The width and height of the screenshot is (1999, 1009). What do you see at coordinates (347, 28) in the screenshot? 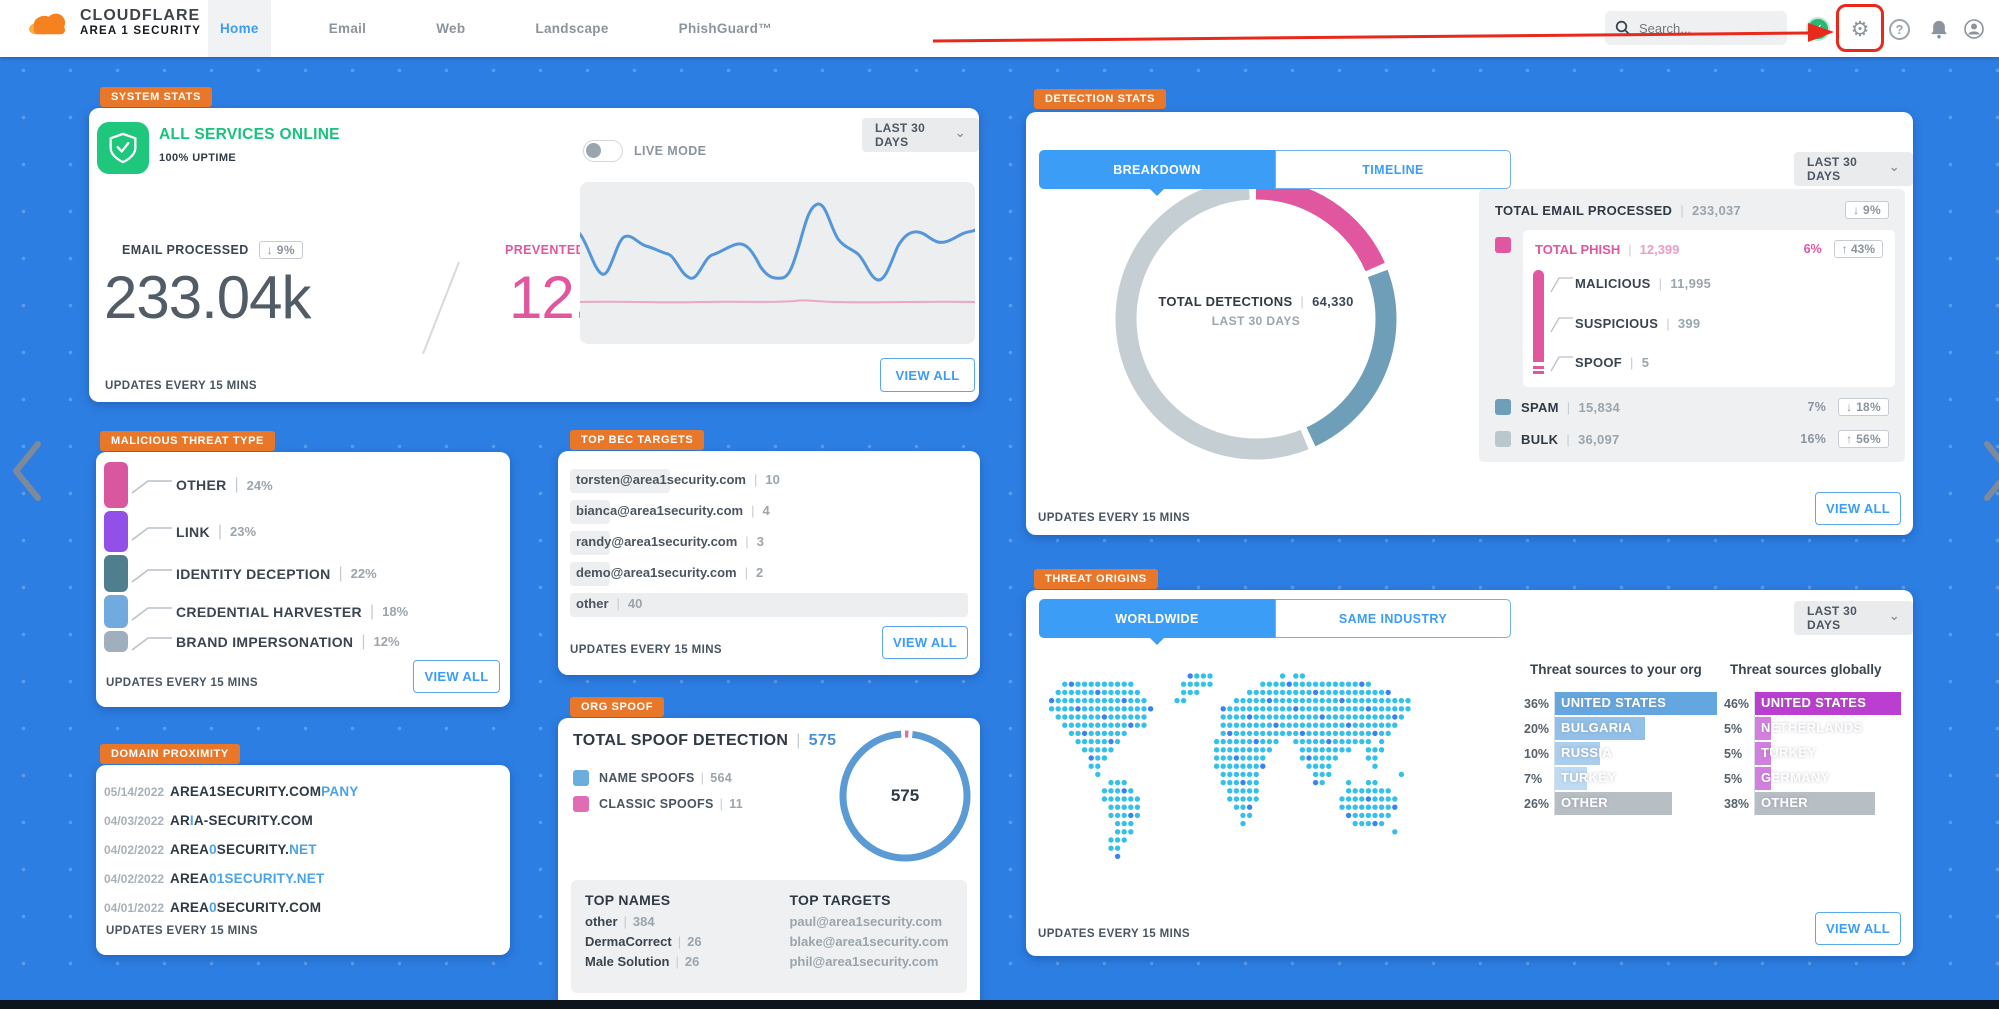
I see `nav-item-email: Email` at bounding box center [347, 28].